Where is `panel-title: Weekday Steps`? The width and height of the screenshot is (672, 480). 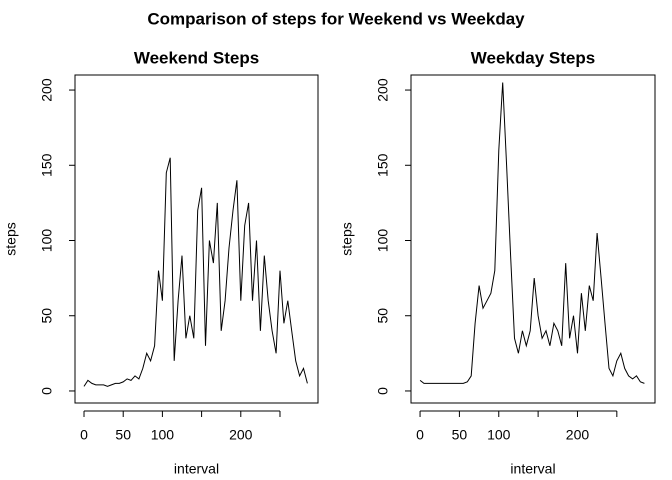
panel-title: Weekday Steps is located at coordinates (533, 57).